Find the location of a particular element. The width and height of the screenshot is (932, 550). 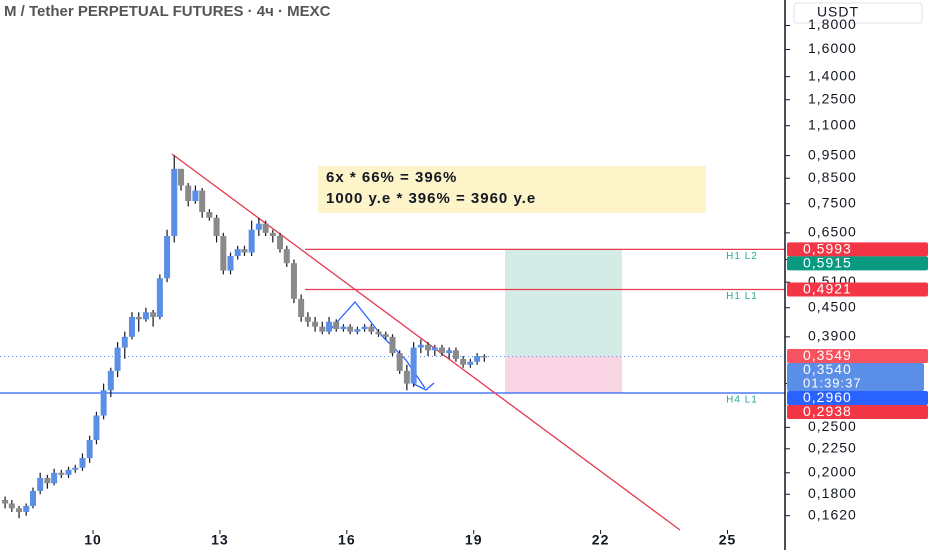

price-tag-label: 0,2938 is located at coordinates (827, 411).